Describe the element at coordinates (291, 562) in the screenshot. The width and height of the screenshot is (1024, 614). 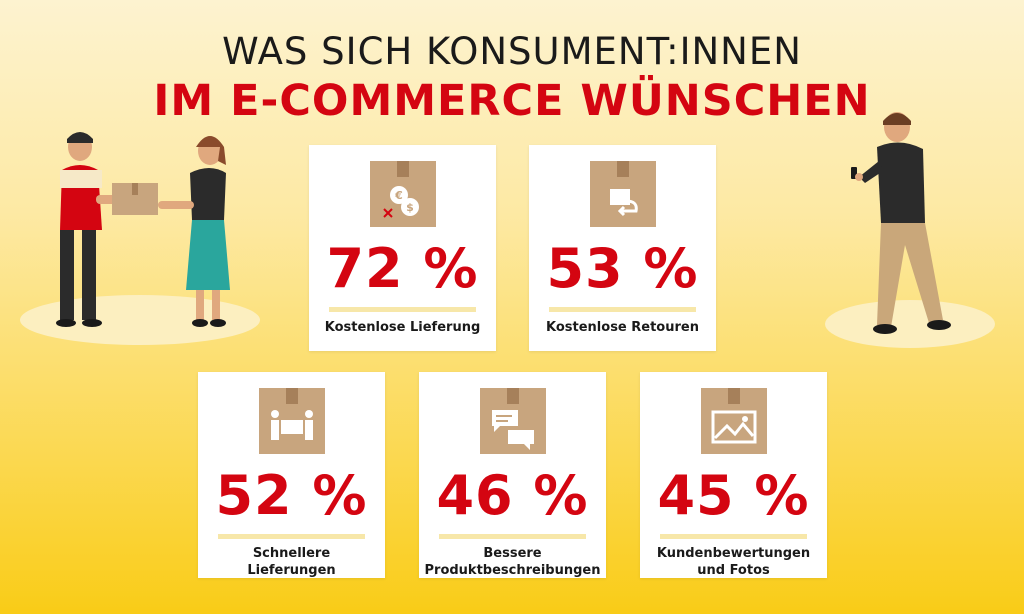
I see `stat-label: Schnellere Lieferungen` at that location.